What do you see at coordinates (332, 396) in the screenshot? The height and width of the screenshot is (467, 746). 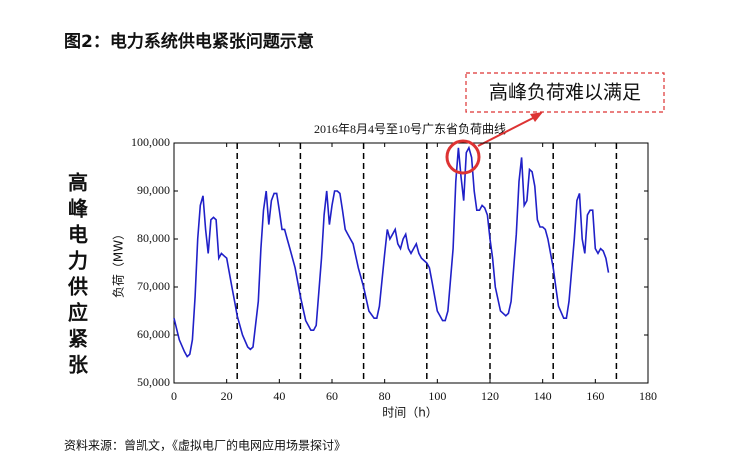 I see `x-tick-label: 60` at bounding box center [332, 396].